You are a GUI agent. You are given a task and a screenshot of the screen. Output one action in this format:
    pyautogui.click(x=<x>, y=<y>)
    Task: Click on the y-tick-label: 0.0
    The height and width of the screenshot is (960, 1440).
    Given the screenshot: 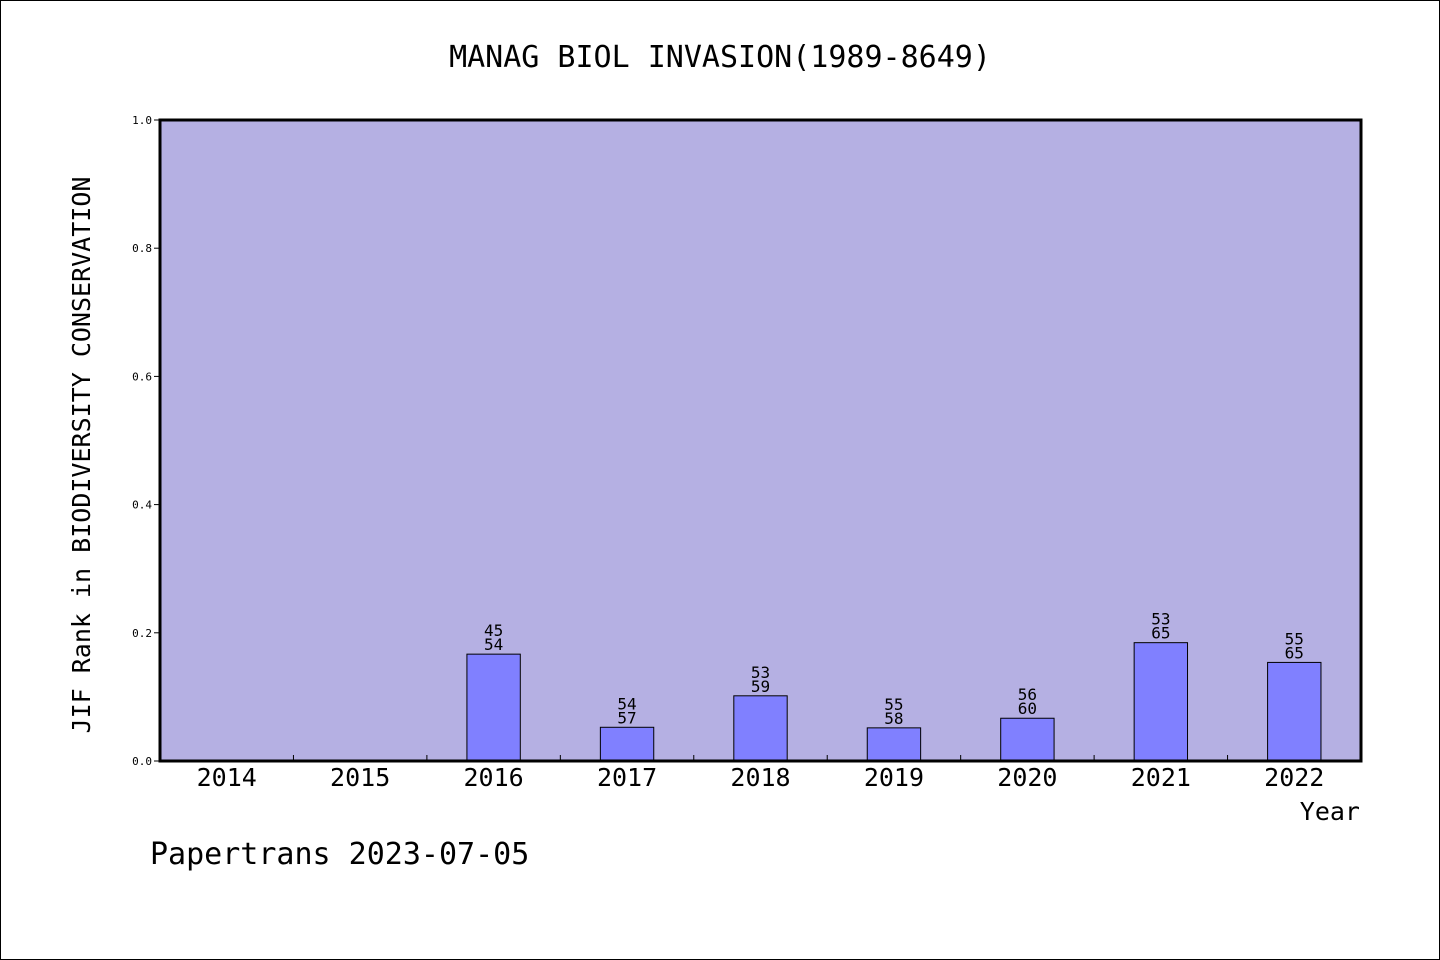 What is the action you would take?
    pyautogui.click(x=142, y=761)
    